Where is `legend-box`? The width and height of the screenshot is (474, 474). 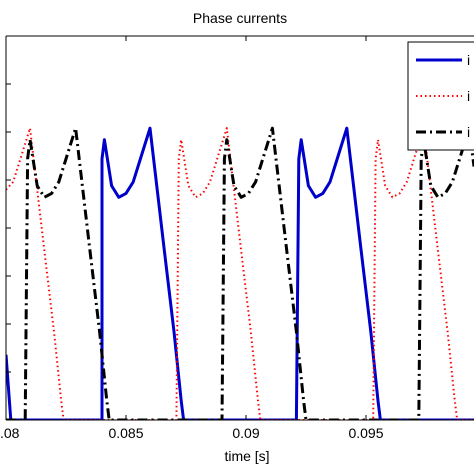 legend-box is located at coordinates (440, 96).